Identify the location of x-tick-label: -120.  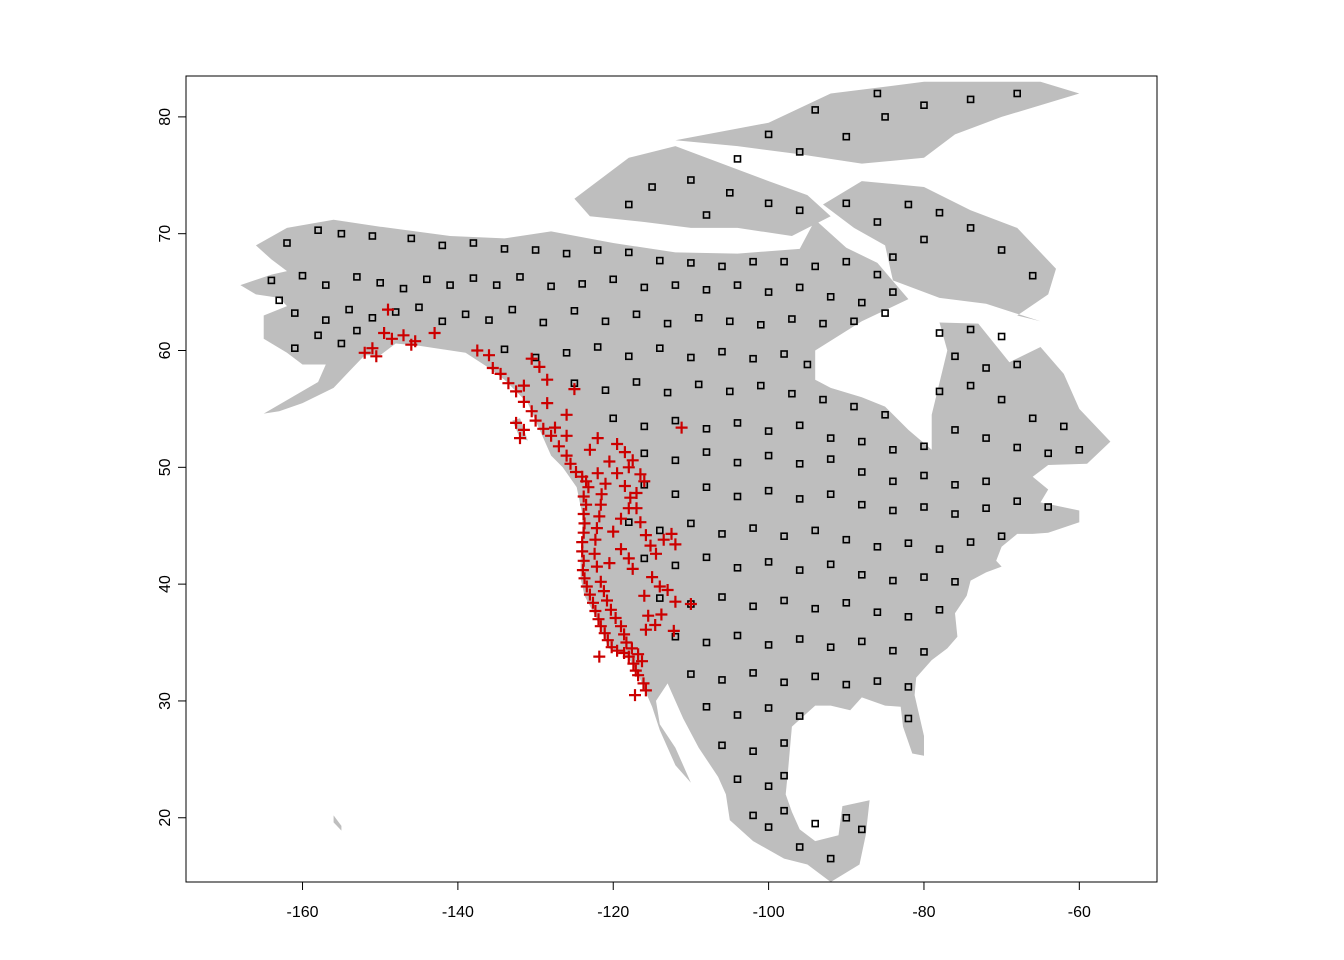
(613, 912).